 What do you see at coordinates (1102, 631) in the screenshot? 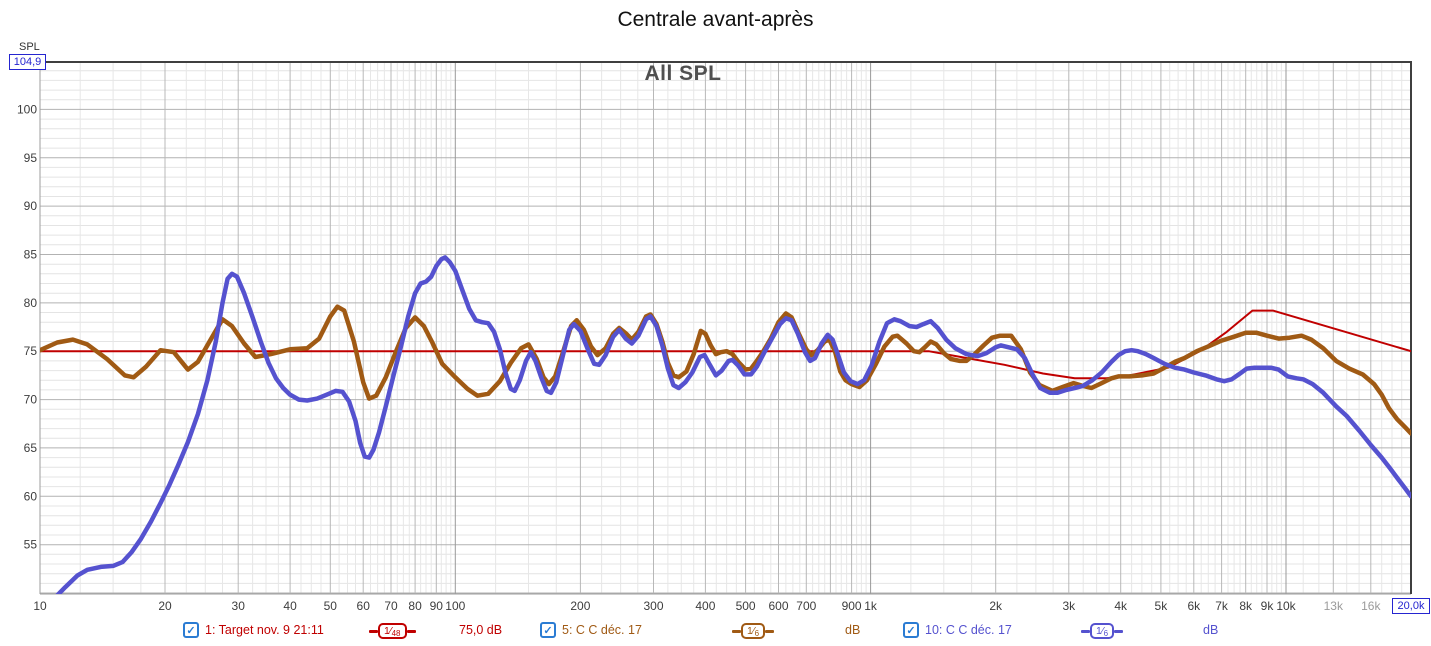
I see `smoothing-badge-after: 1⁄6` at bounding box center [1102, 631].